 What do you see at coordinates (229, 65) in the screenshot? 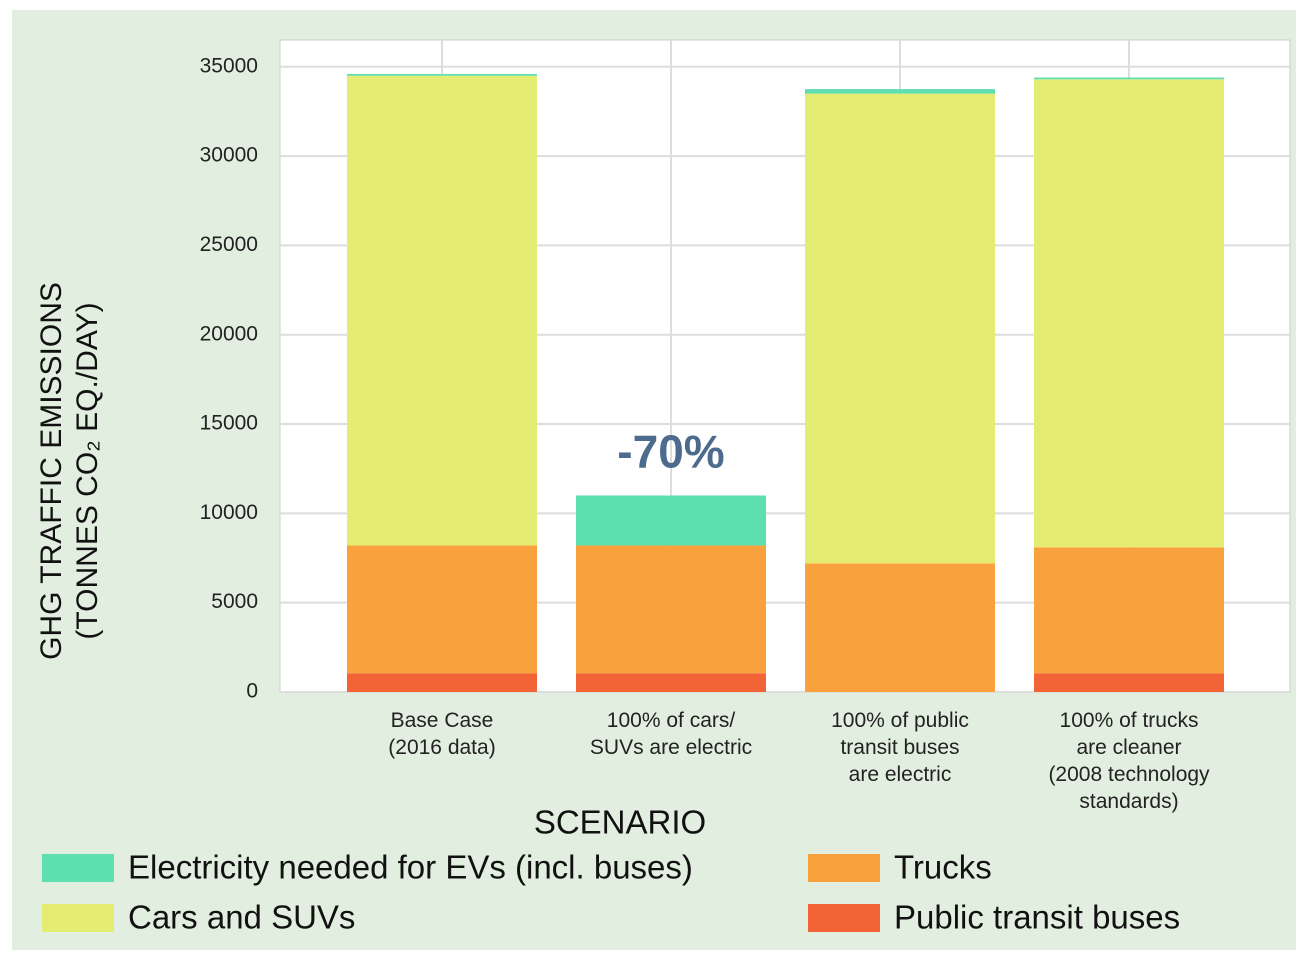
I see `y-tick-label: 35000` at bounding box center [229, 65].